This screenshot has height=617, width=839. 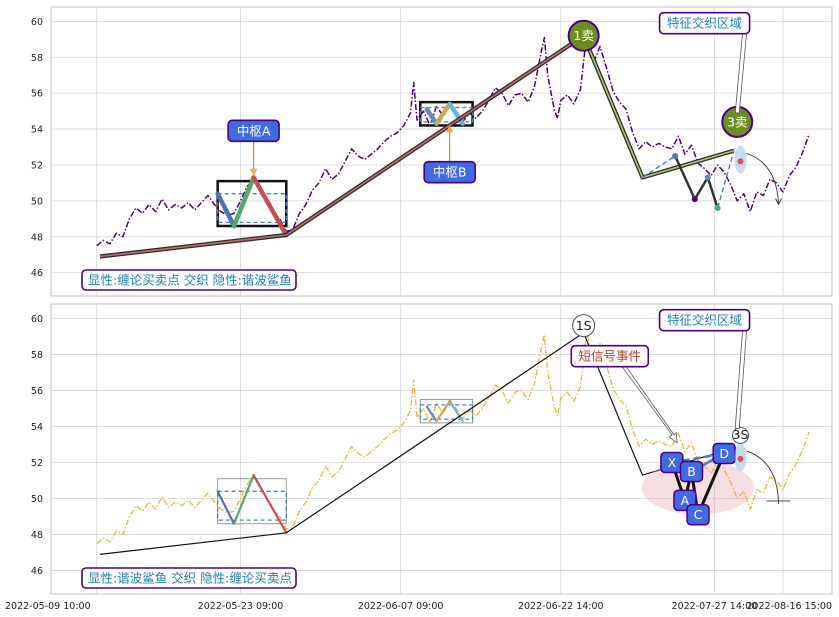 What do you see at coordinates (401, 606) in the screenshot?
I see `x-tick-label: 2022-06-07 09:00` at bounding box center [401, 606].